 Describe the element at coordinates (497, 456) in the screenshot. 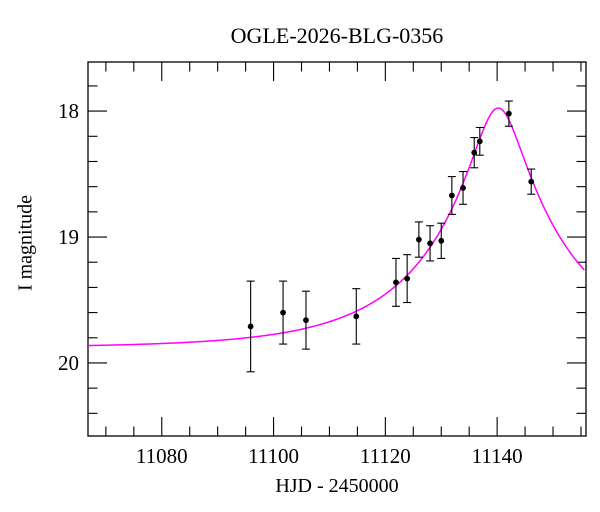

I see `x-tick-label: 11140` at that location.